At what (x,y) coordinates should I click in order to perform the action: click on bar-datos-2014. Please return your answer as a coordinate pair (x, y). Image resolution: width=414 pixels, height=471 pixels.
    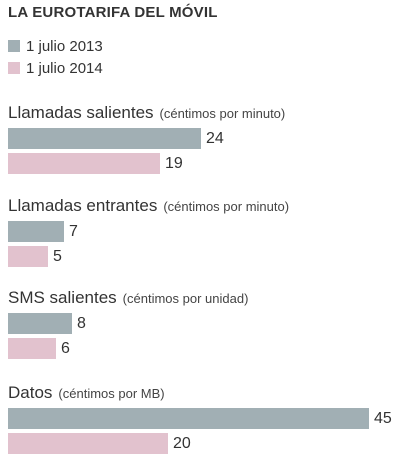
    Looking at the image, I should click on (88, 443).